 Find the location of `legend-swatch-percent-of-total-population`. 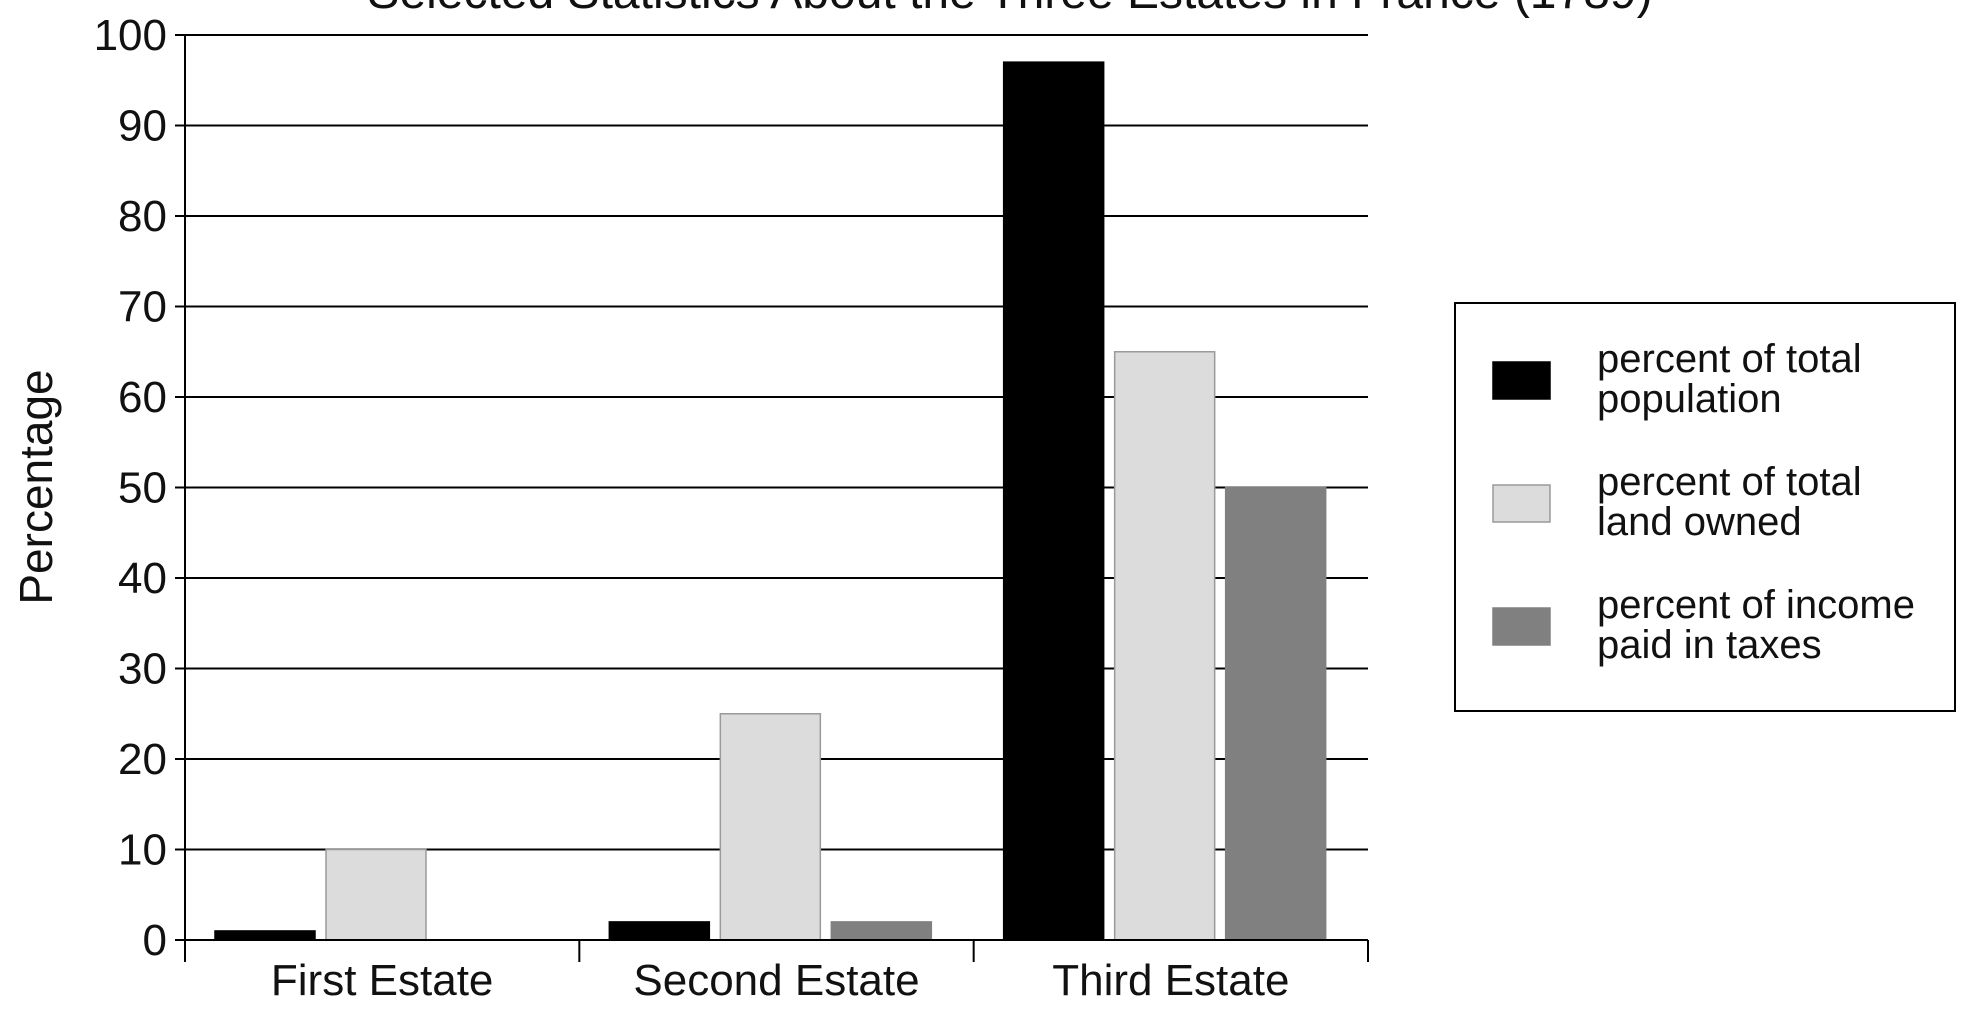

legend-swatch-percent-of-total-population is located at coordinates (1521, 380).